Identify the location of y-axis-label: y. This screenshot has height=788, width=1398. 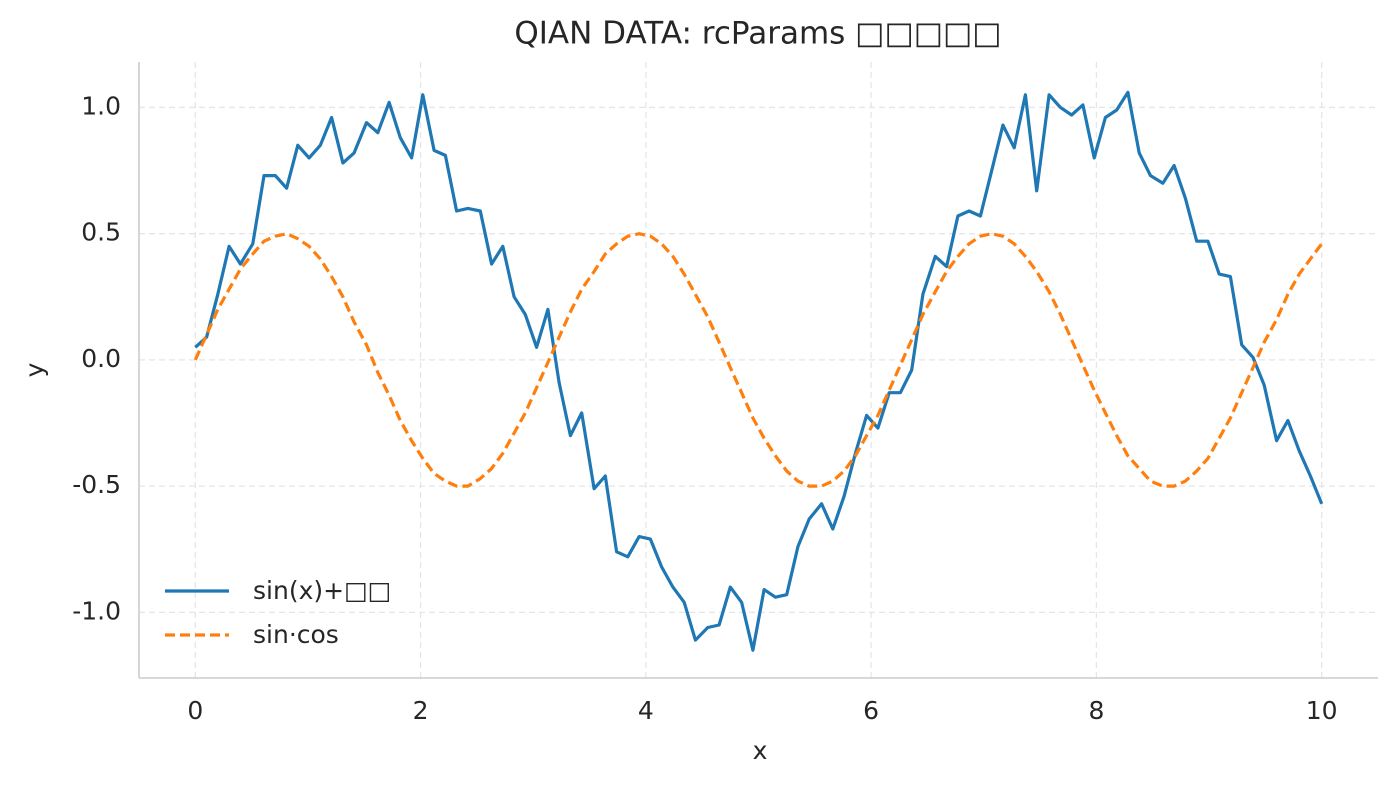
(34, 369).